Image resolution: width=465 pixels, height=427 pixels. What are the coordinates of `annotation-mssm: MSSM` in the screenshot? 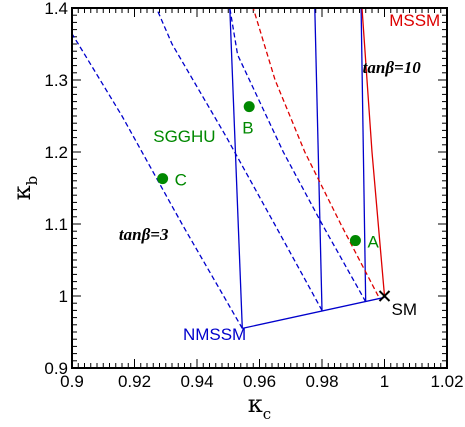 It's located at (414, 20).